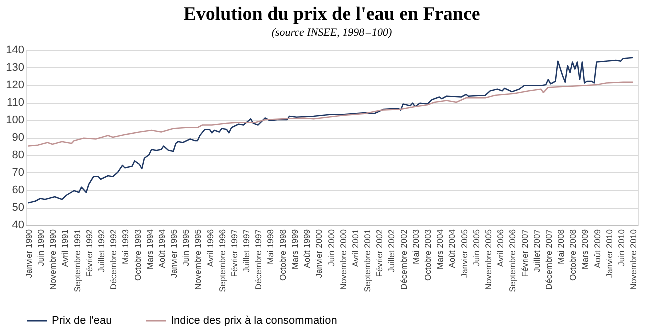 This screenshot has height=331, width=650. I want to click on x-tick-label: Septembre 1991, so click(77, 260).